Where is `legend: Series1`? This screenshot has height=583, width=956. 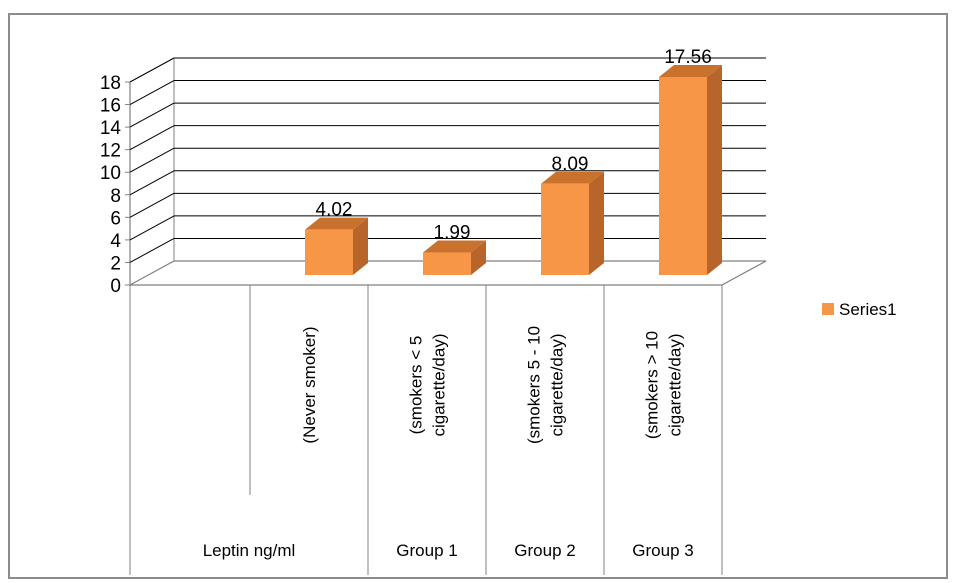
legend: Series1 is located at coordinates (859, 309).